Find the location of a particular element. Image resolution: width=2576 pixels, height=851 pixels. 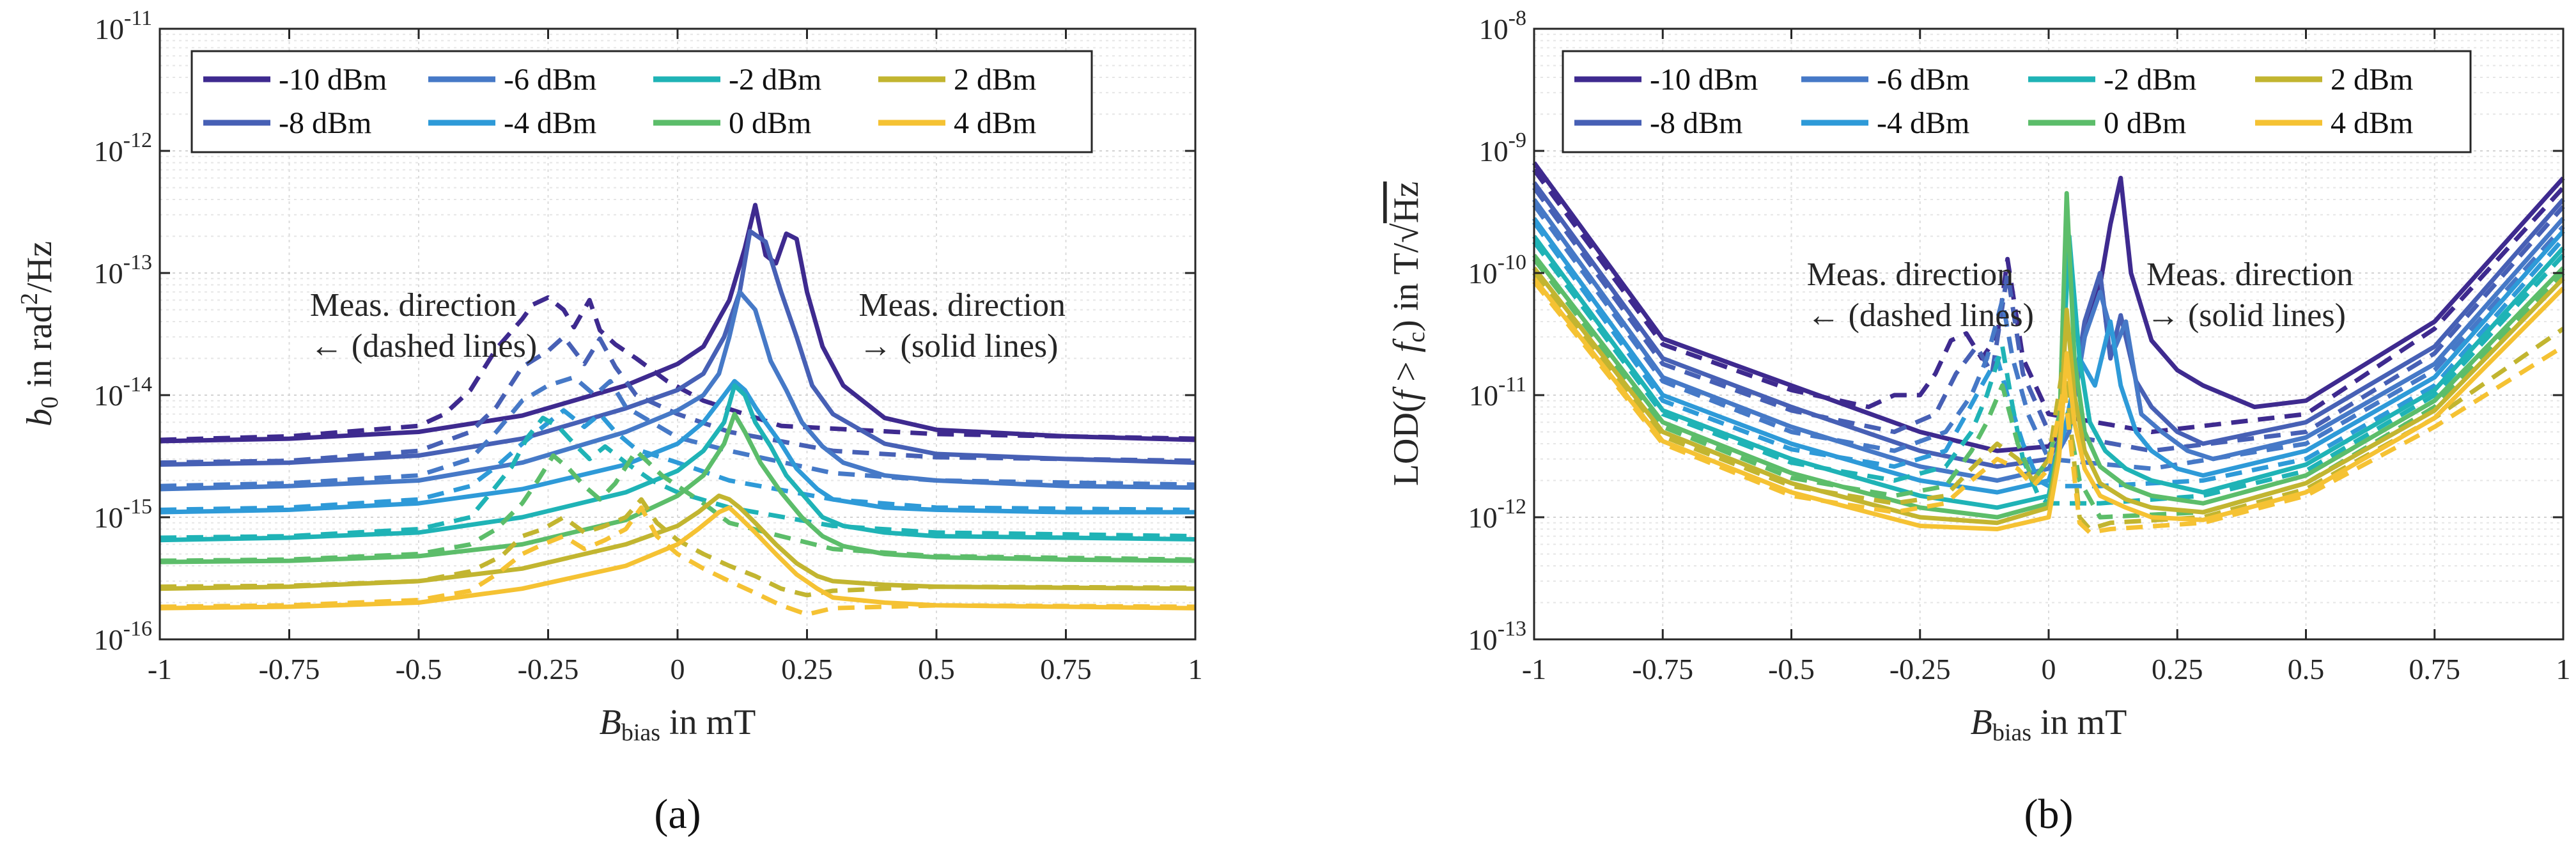

panel-b-ylabel-sqrt: Hz is located at coordinates (1406, 202).